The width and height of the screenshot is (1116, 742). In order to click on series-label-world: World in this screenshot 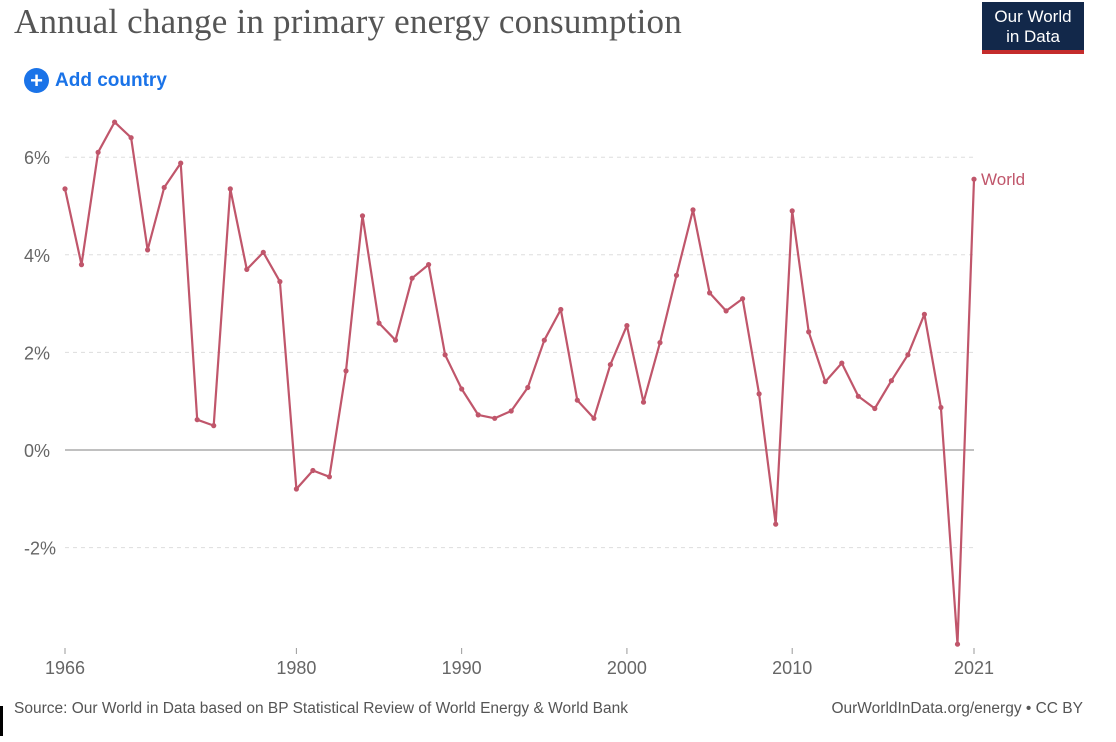, I will do `click(1003, 179)`.